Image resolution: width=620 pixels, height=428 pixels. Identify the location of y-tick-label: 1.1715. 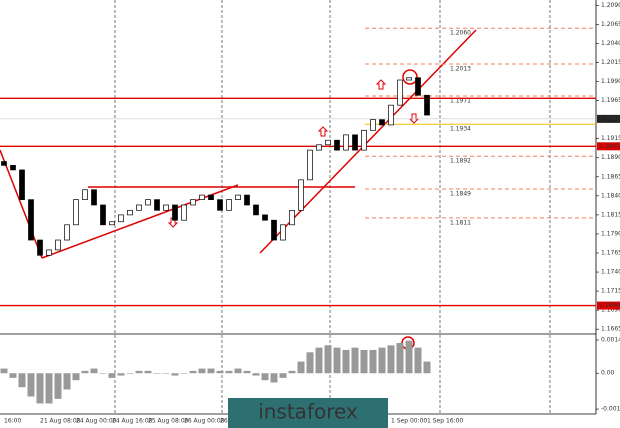
(610, 291).